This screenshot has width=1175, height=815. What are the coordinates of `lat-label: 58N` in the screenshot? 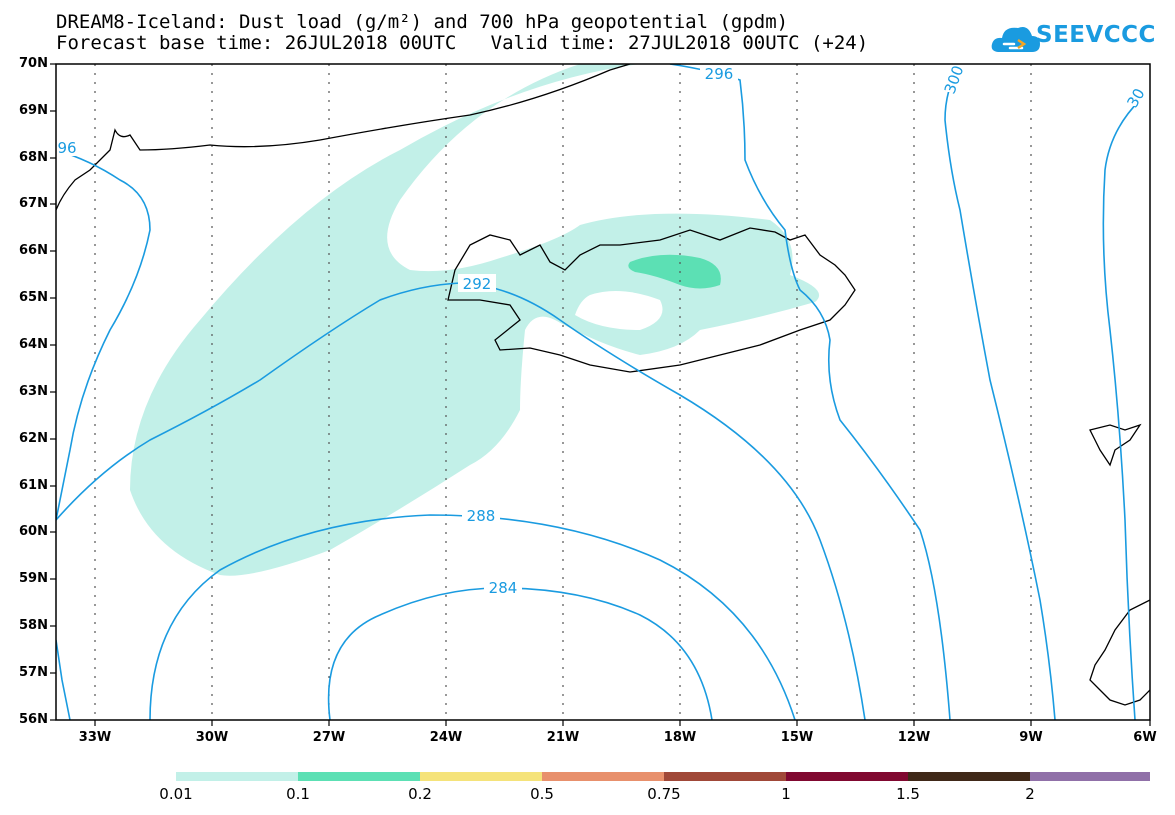 It's located at (33, 625).